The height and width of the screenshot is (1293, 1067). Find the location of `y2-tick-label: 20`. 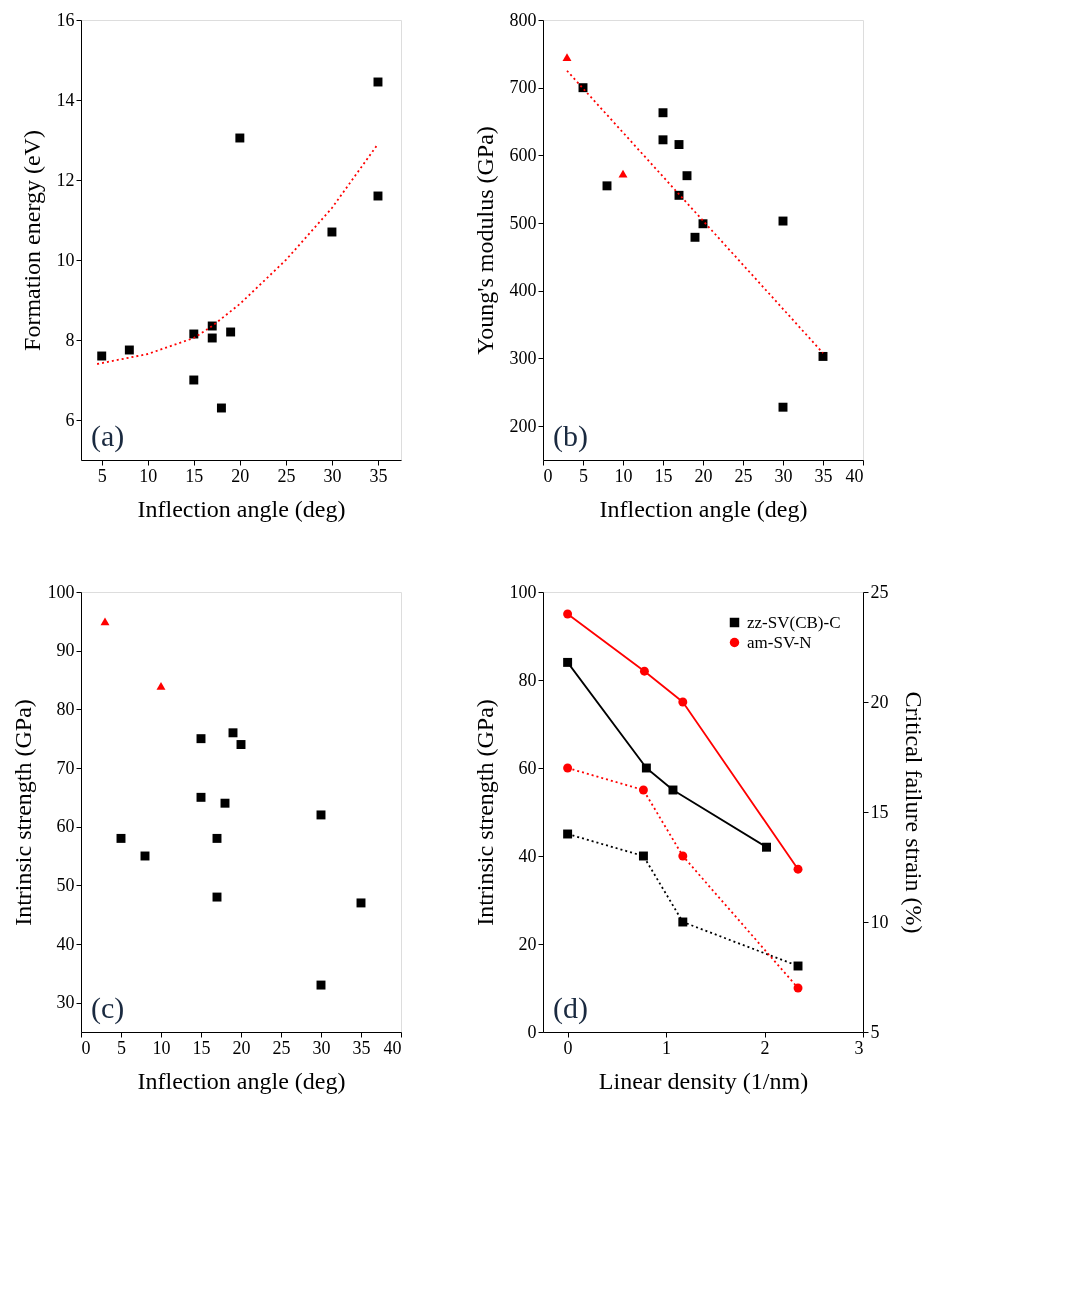

y2-tick-label: 20 is located at coordinates (879, 701).